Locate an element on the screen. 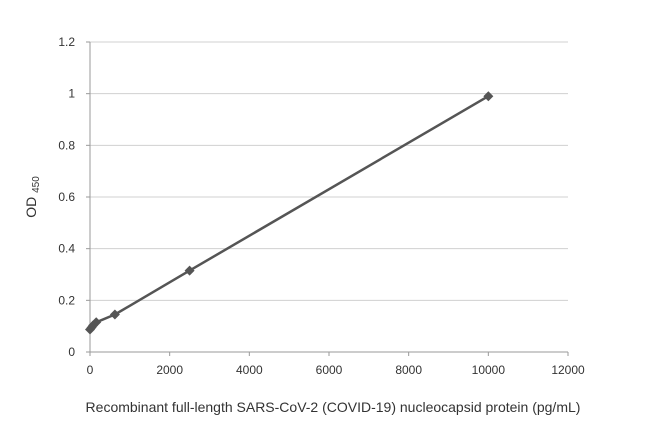 This screenshot has width=650, height=432. x-tick-label: 2000 is located at coordinates (169, 370).